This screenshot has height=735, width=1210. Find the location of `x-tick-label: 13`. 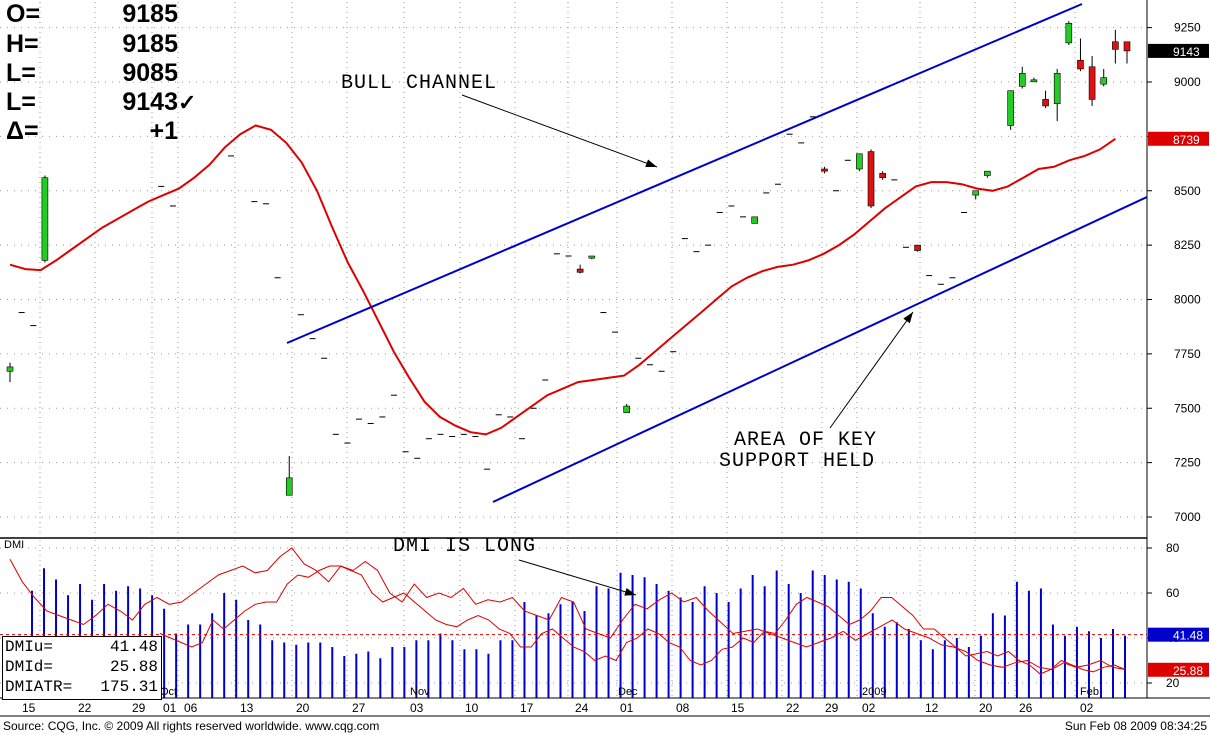

x-tick-label: 13 is located at coordinates (247, 708).